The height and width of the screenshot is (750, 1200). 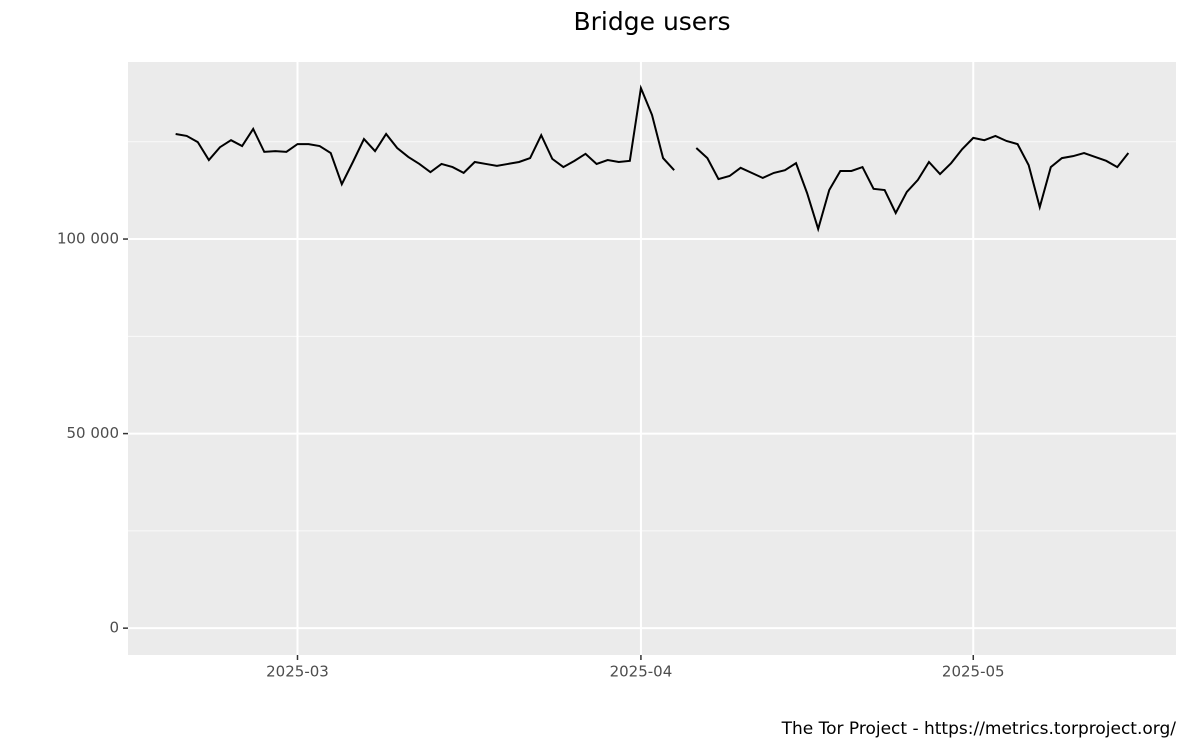 What do you see at coordinates (973, 672) in the screenshot?
I see `x-tick-label: 2025-05` at bounding box center [973, 672].